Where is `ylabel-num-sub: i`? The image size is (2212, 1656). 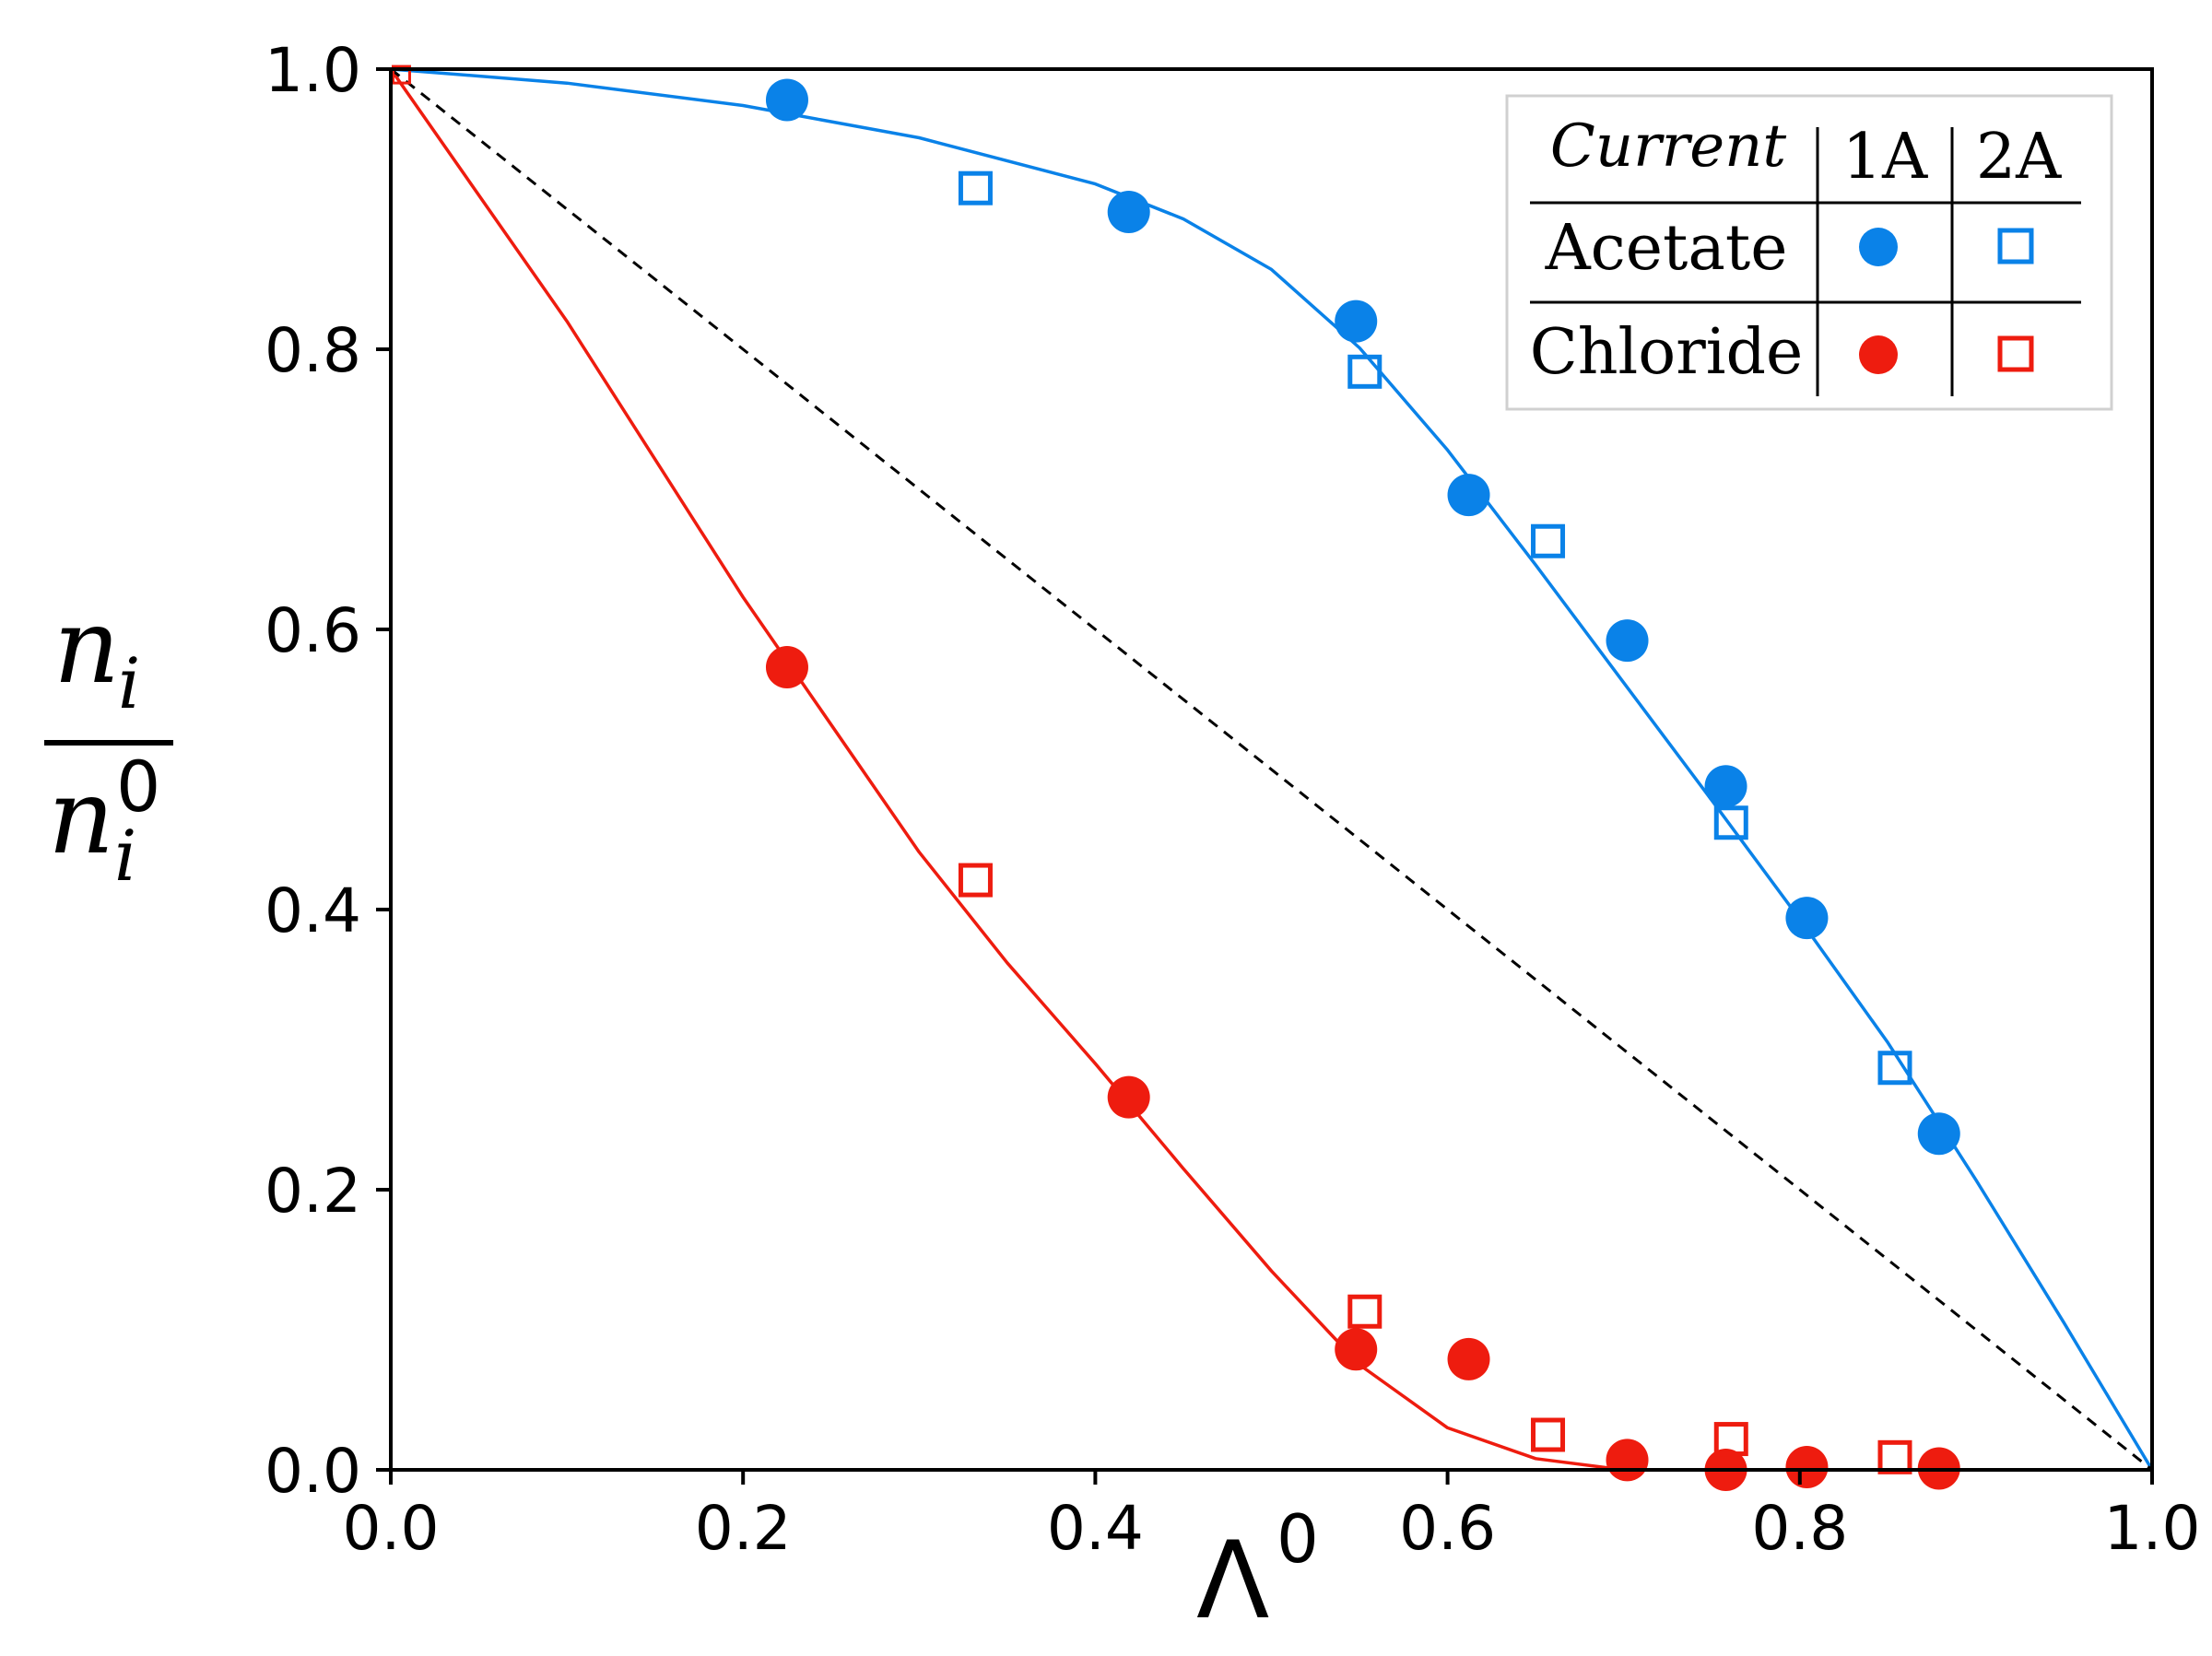
ylabel-num-sub: i is located at coordinates (129, 683).